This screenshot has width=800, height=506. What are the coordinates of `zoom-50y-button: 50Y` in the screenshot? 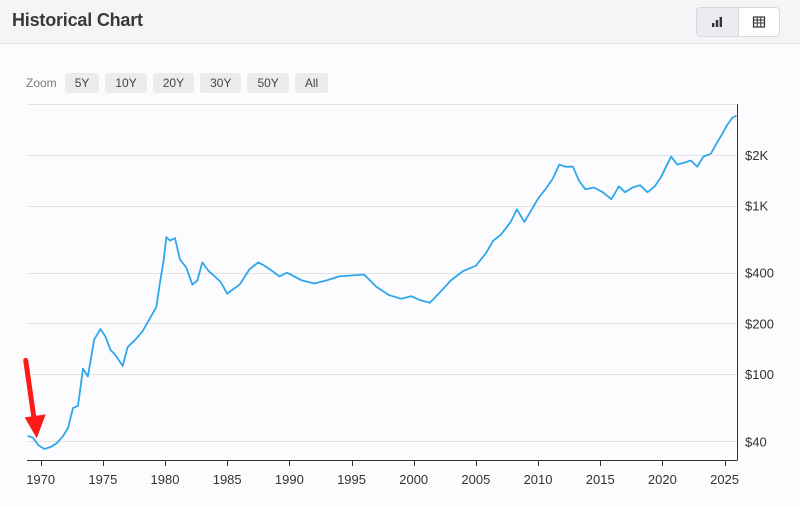 It's located at (268, 83).